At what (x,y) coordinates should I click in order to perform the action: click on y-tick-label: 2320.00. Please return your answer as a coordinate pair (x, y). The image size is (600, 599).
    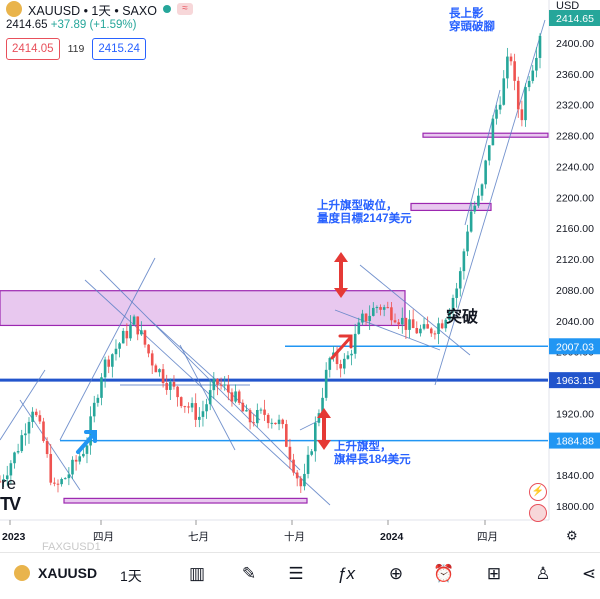
    Looking at the image, I should click on (575, 106).